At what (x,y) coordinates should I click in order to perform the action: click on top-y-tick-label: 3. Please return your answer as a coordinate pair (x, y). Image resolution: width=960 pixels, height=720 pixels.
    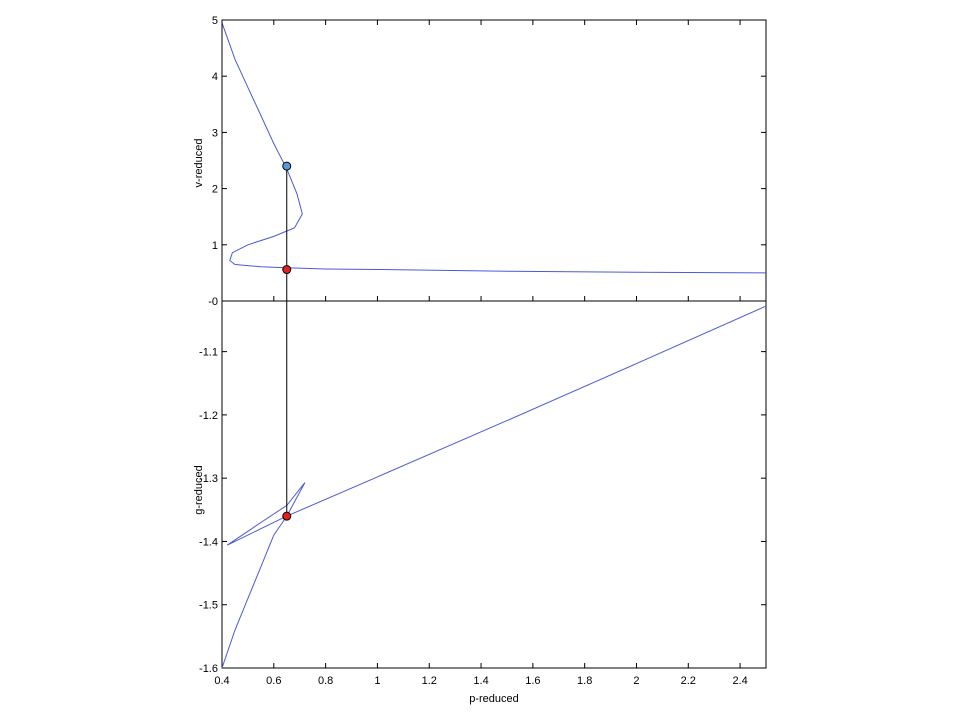
    Looking at the image, I should click on (215, 133).